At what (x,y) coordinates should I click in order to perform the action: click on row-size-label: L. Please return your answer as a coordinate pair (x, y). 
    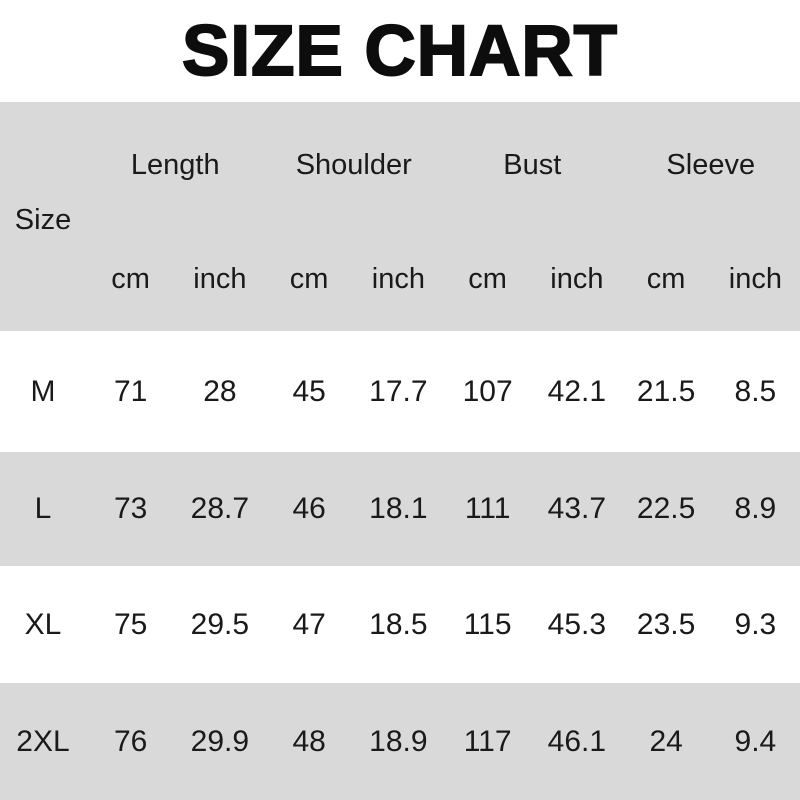
    Looking at the image, I should click on (43, 508).